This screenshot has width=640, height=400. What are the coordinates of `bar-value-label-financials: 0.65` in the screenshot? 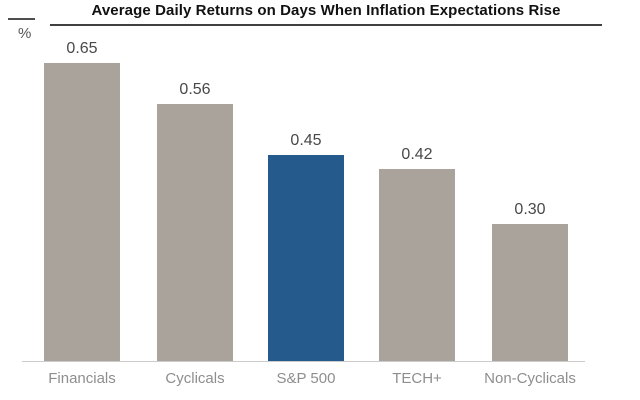 It's located at (82, 48).